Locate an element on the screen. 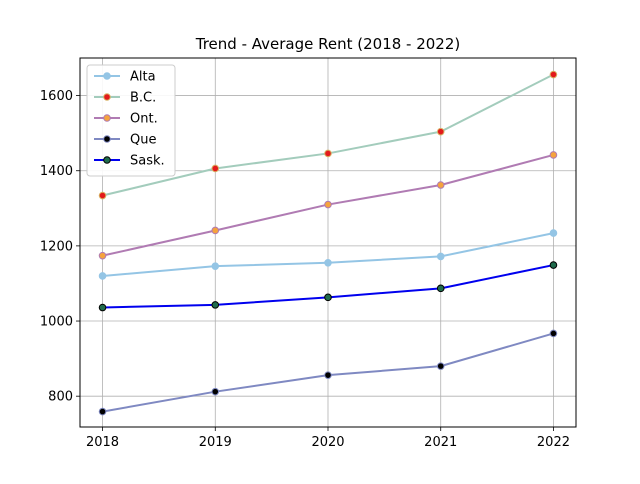 This screenshot has width=640, height=484. legend-marker-alta is located at coordinates (107, 76).